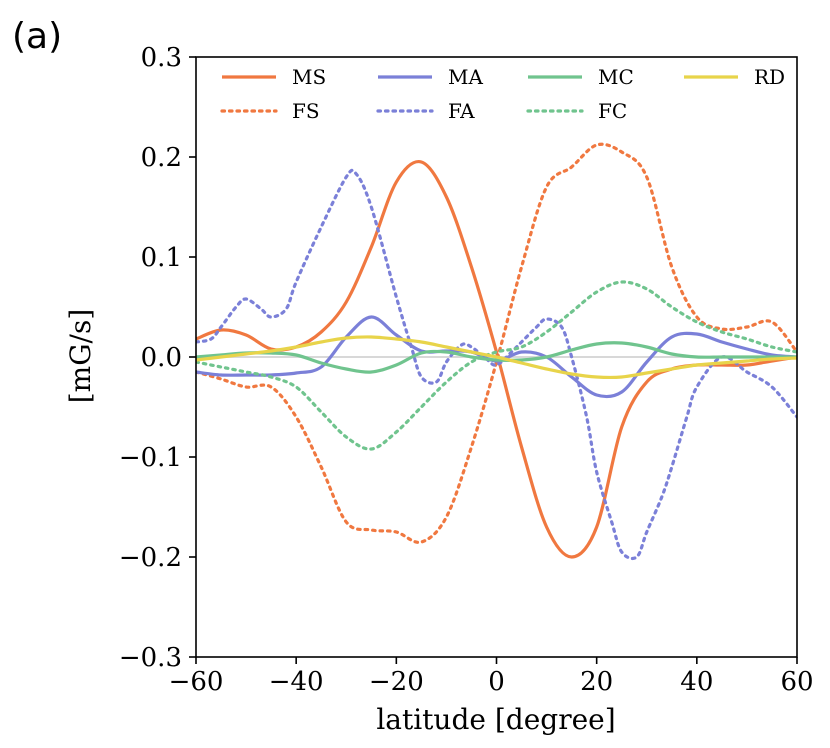  I want to click on y-tick-label: −0.1, so click(150, 458).